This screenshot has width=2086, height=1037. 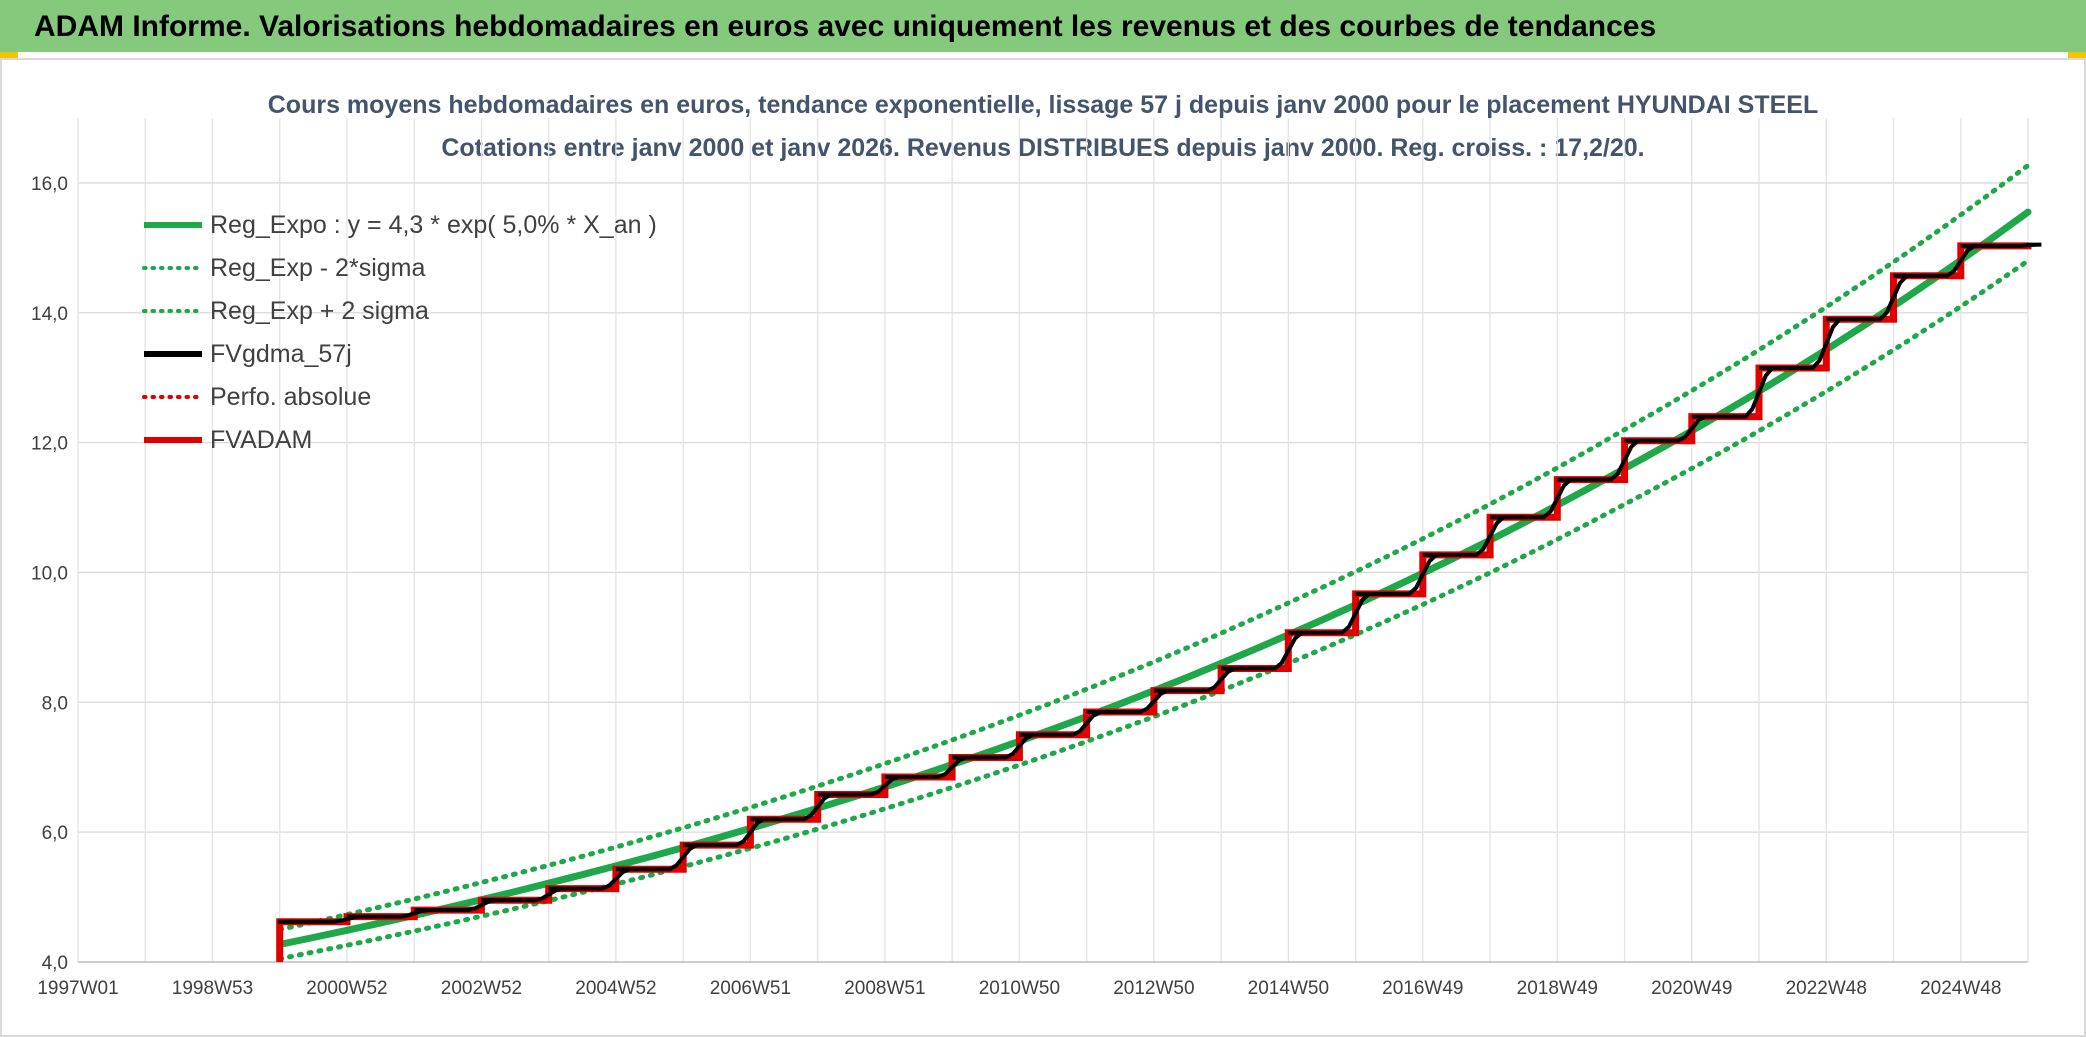 I want to click on y-tick-label: 6,0, so click(x=55, y=833).